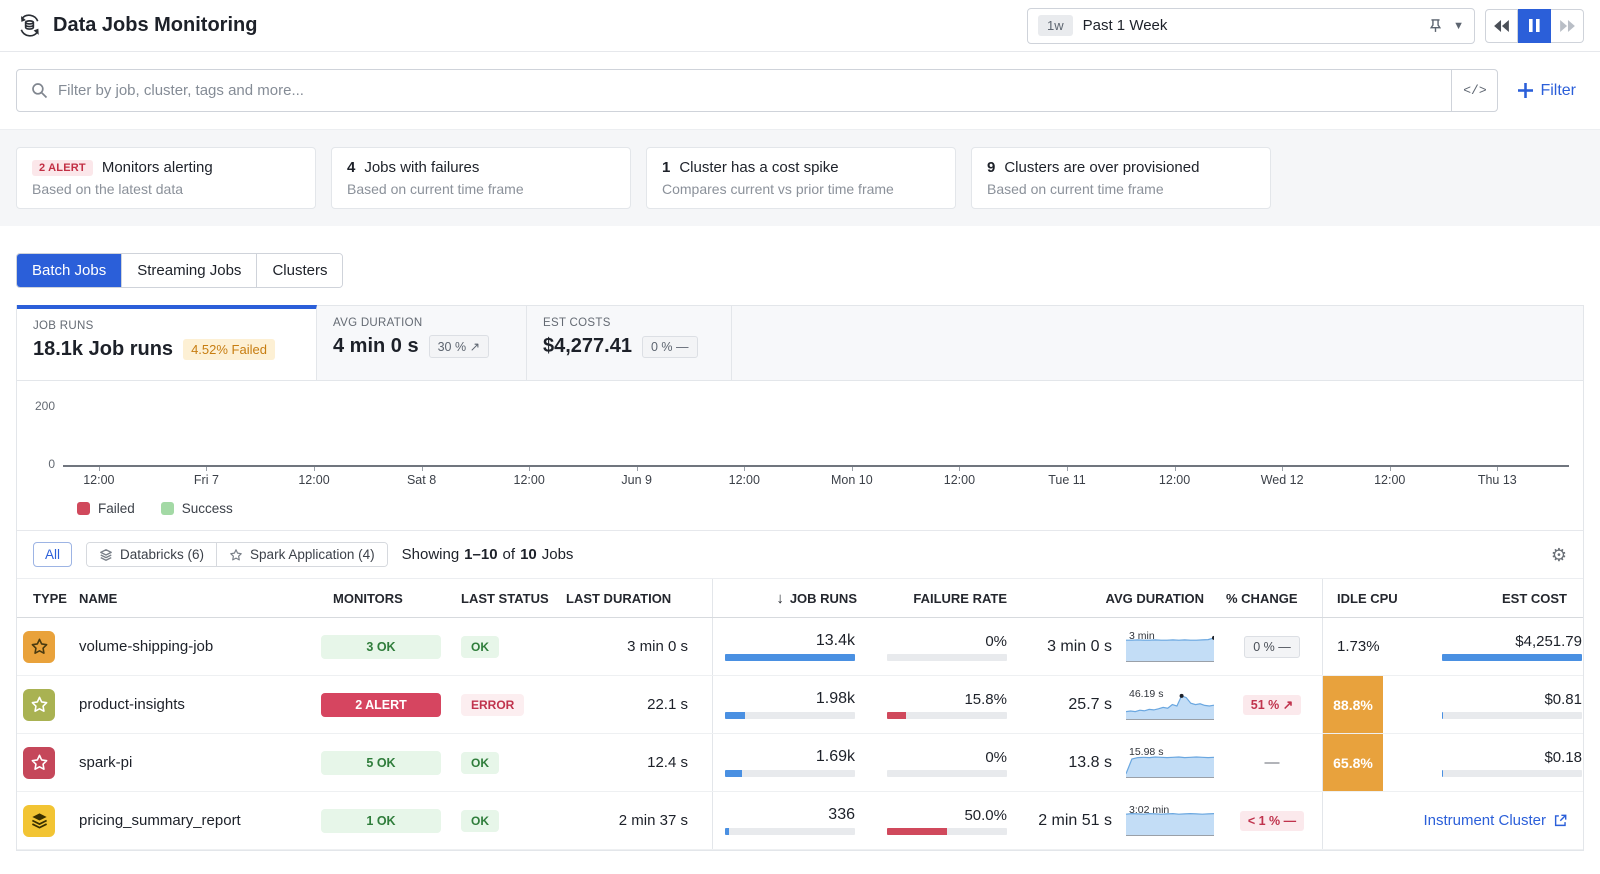 The width and height of the screenshot is (1600, 874). I want to click on x-tick-label: Tue 11, so click(1067, 480).